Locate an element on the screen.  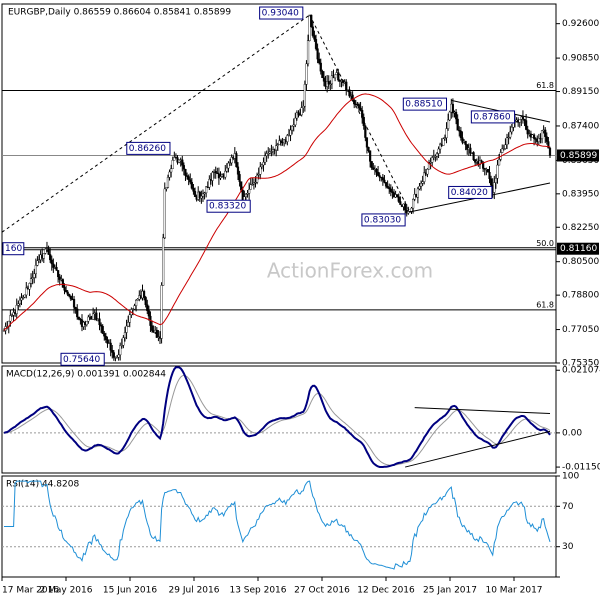
macd-ytick-label: 0.021074 is located at coordinates (581, 371).